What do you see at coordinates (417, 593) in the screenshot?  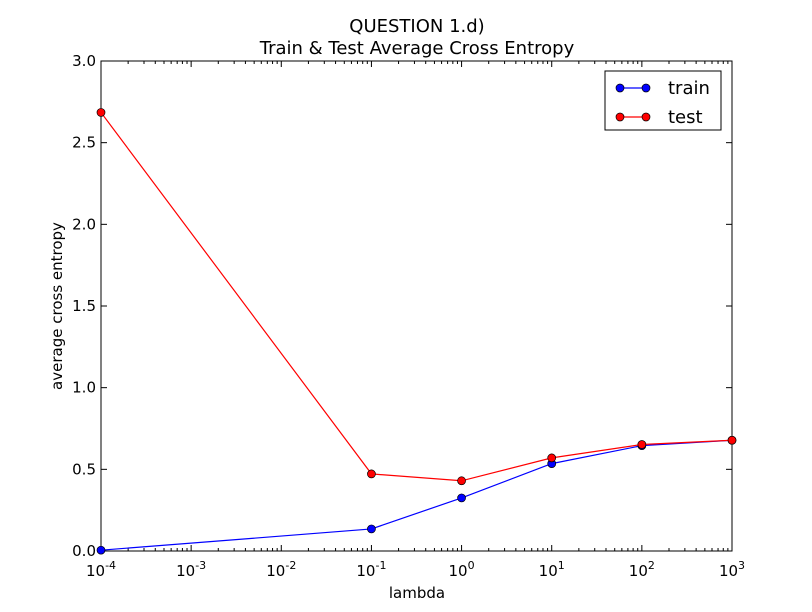 I see `x-axis-label: lambda` at bounding box center [417, 593].